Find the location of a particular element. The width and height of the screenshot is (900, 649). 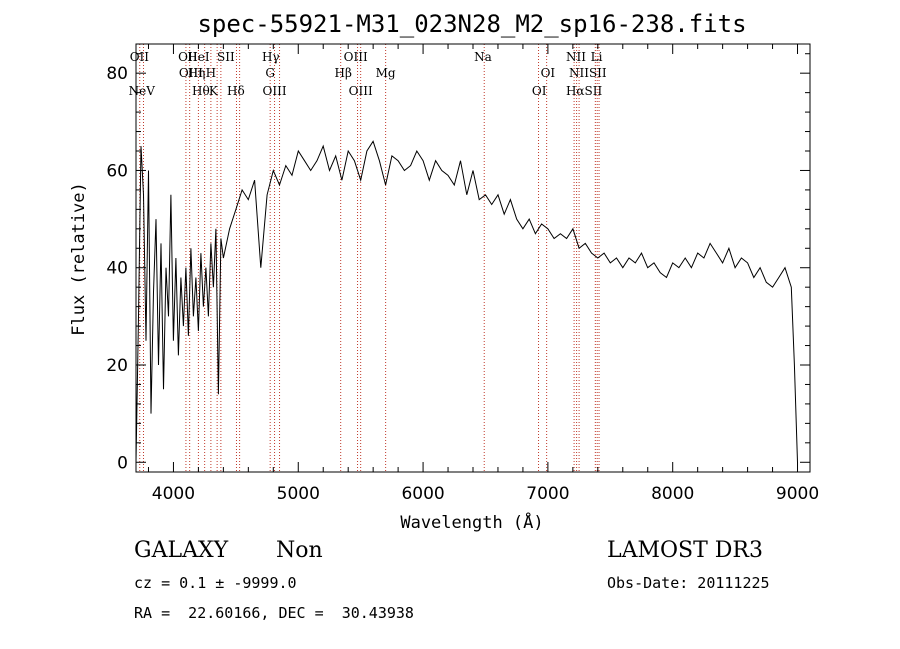

observation-date: Obs-Date: 20111225 is located at coordinates (688, 583).